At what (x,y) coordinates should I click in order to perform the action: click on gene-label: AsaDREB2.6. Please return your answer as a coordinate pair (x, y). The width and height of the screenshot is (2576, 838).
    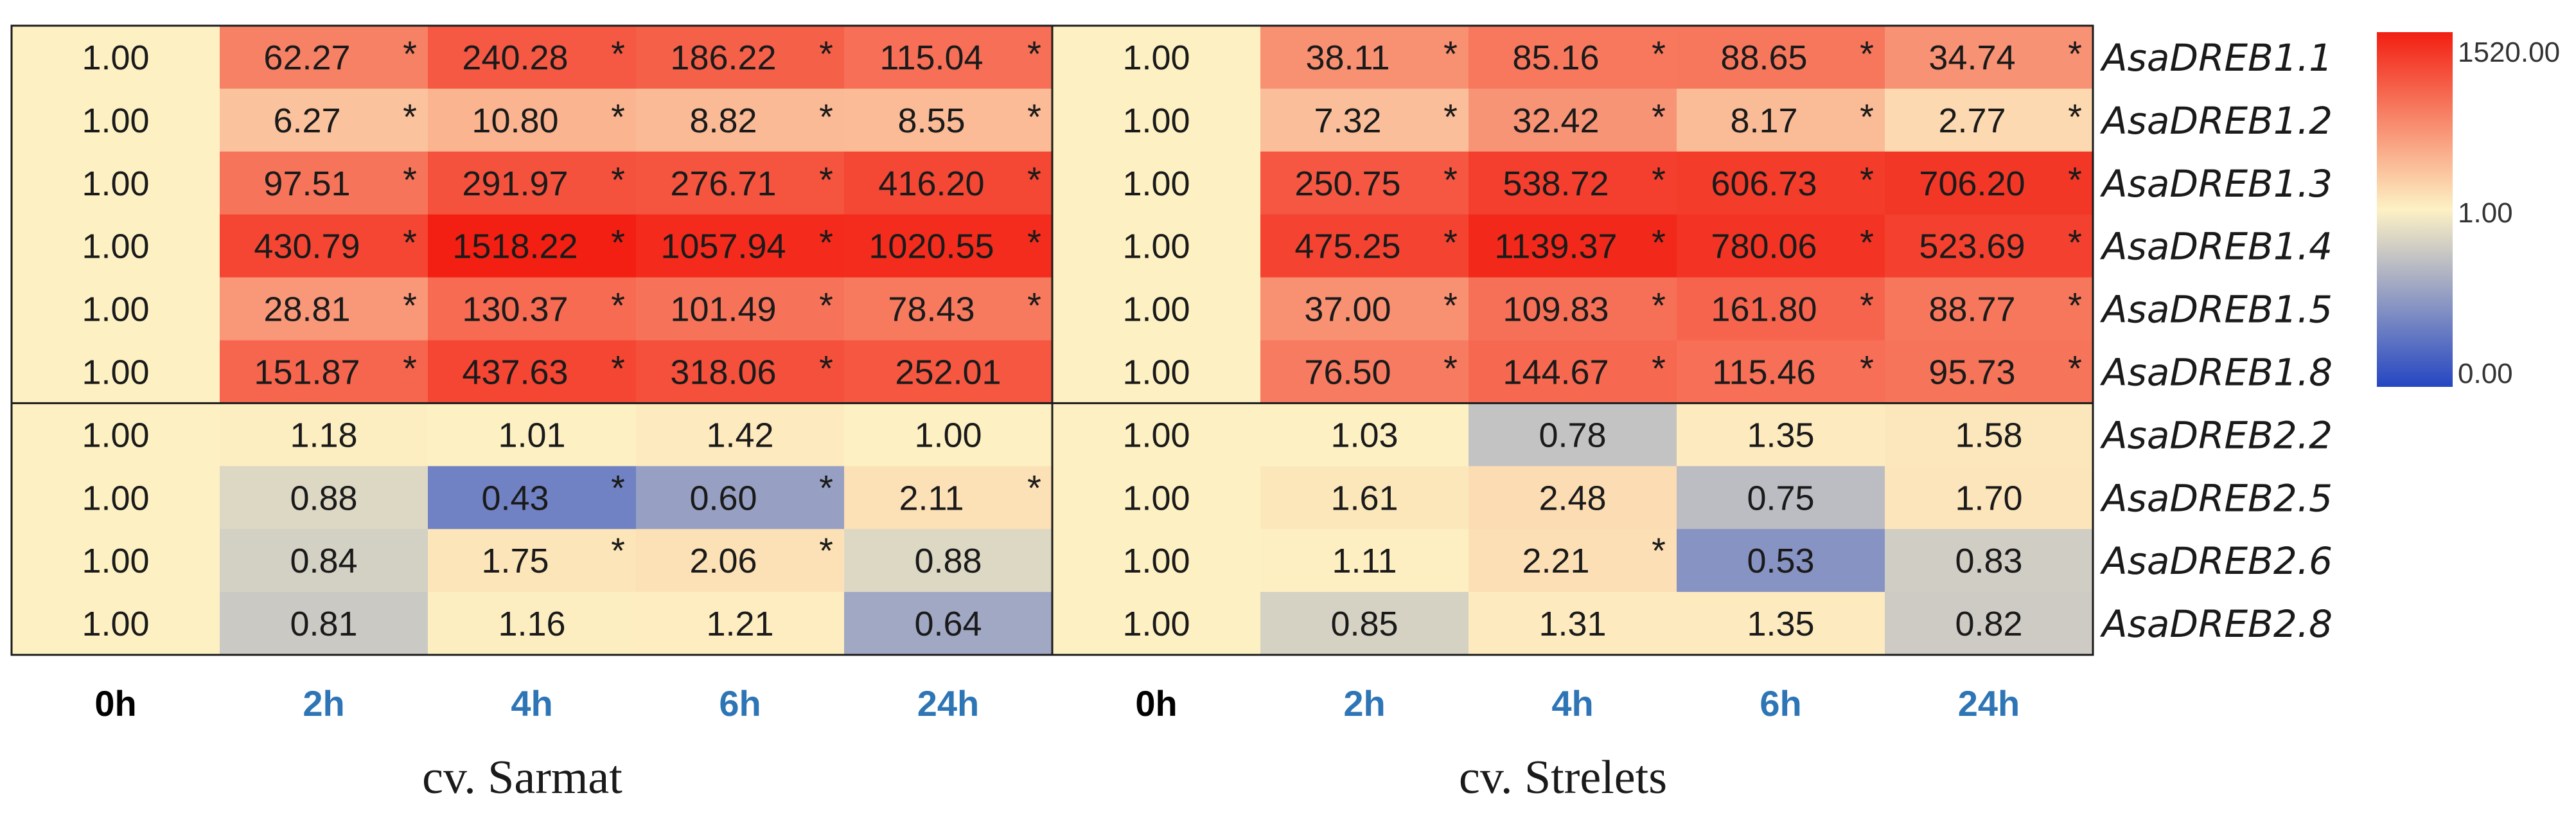
    Looking at the image, I should click on (2216, 561).